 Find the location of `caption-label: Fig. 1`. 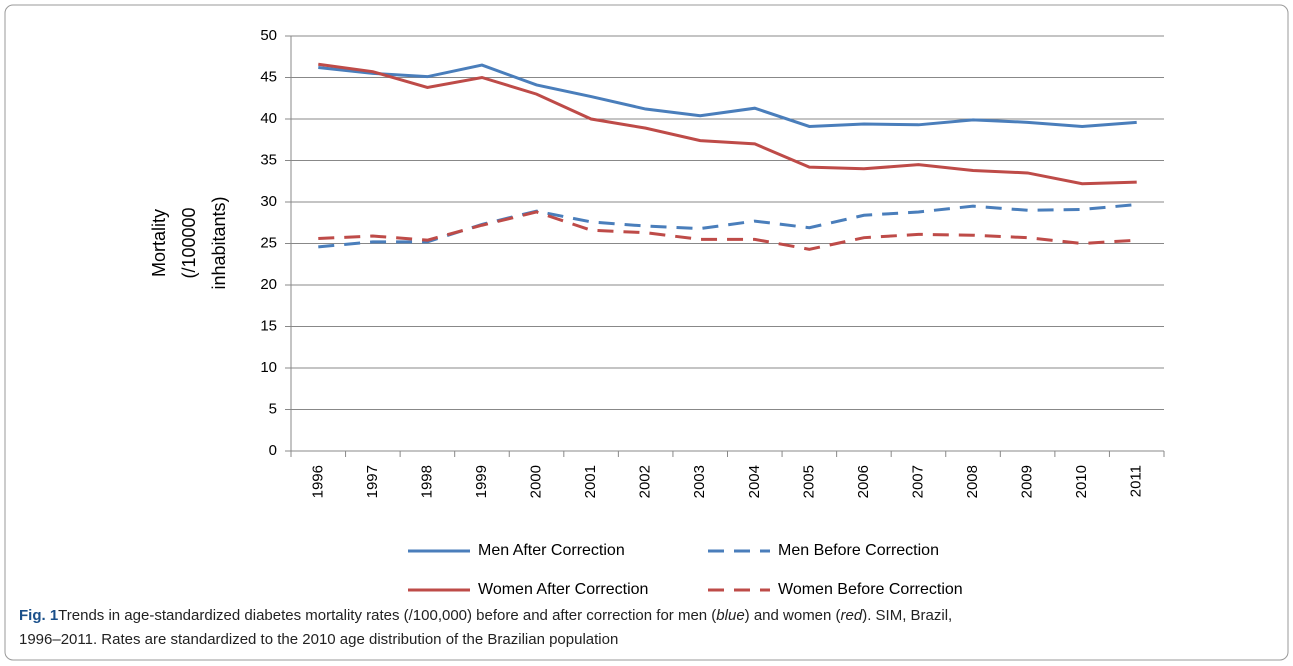

caption-label: Fig. 1 is located at coordinates (38, 615).